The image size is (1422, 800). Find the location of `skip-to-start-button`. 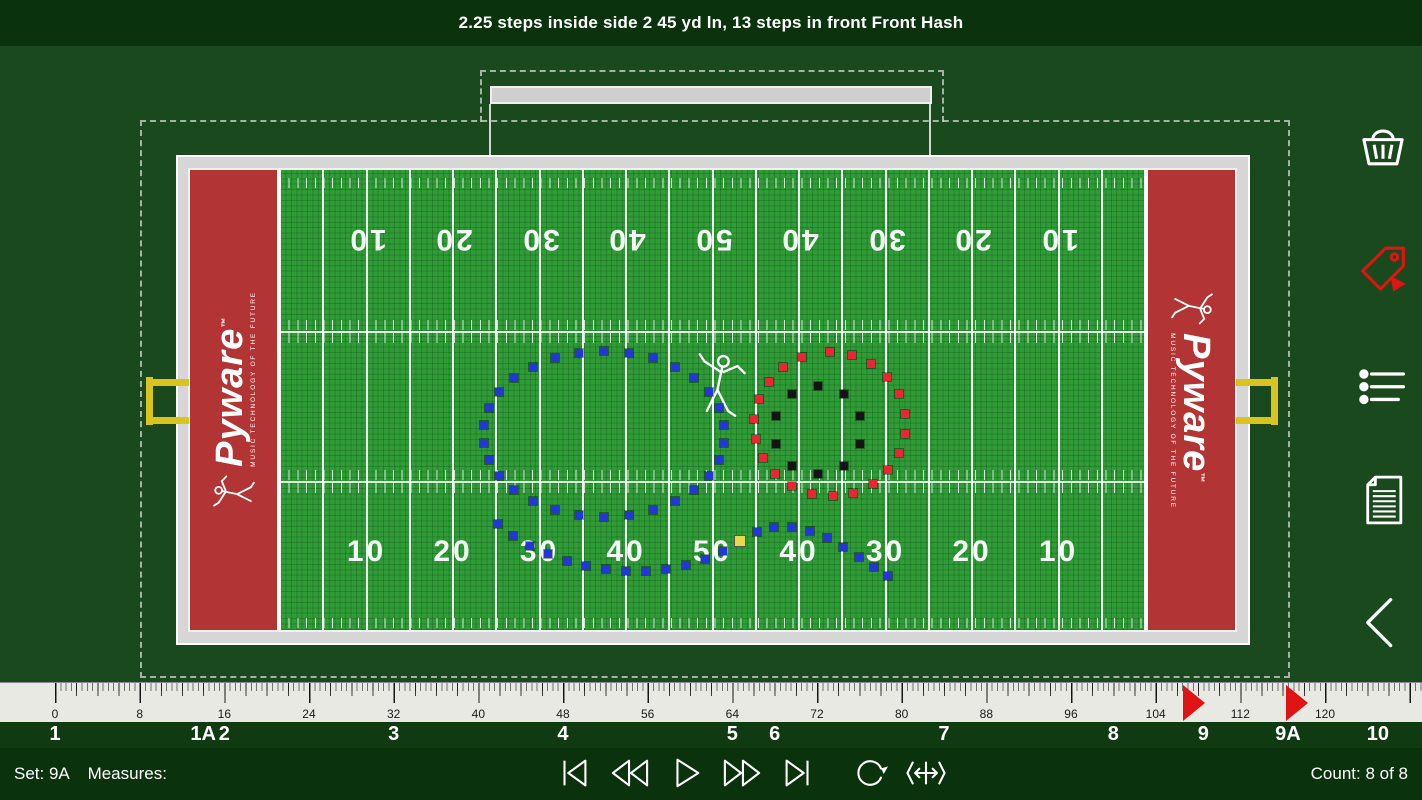

skip-to-start-button is located at coordinates (574, 774).